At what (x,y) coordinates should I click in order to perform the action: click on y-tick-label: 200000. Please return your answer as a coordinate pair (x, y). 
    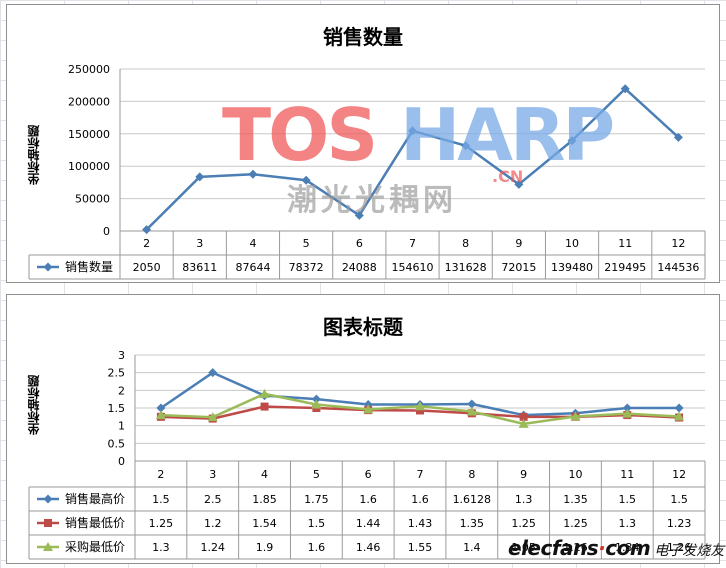
    Looking at the image, I should click on (89, 101).